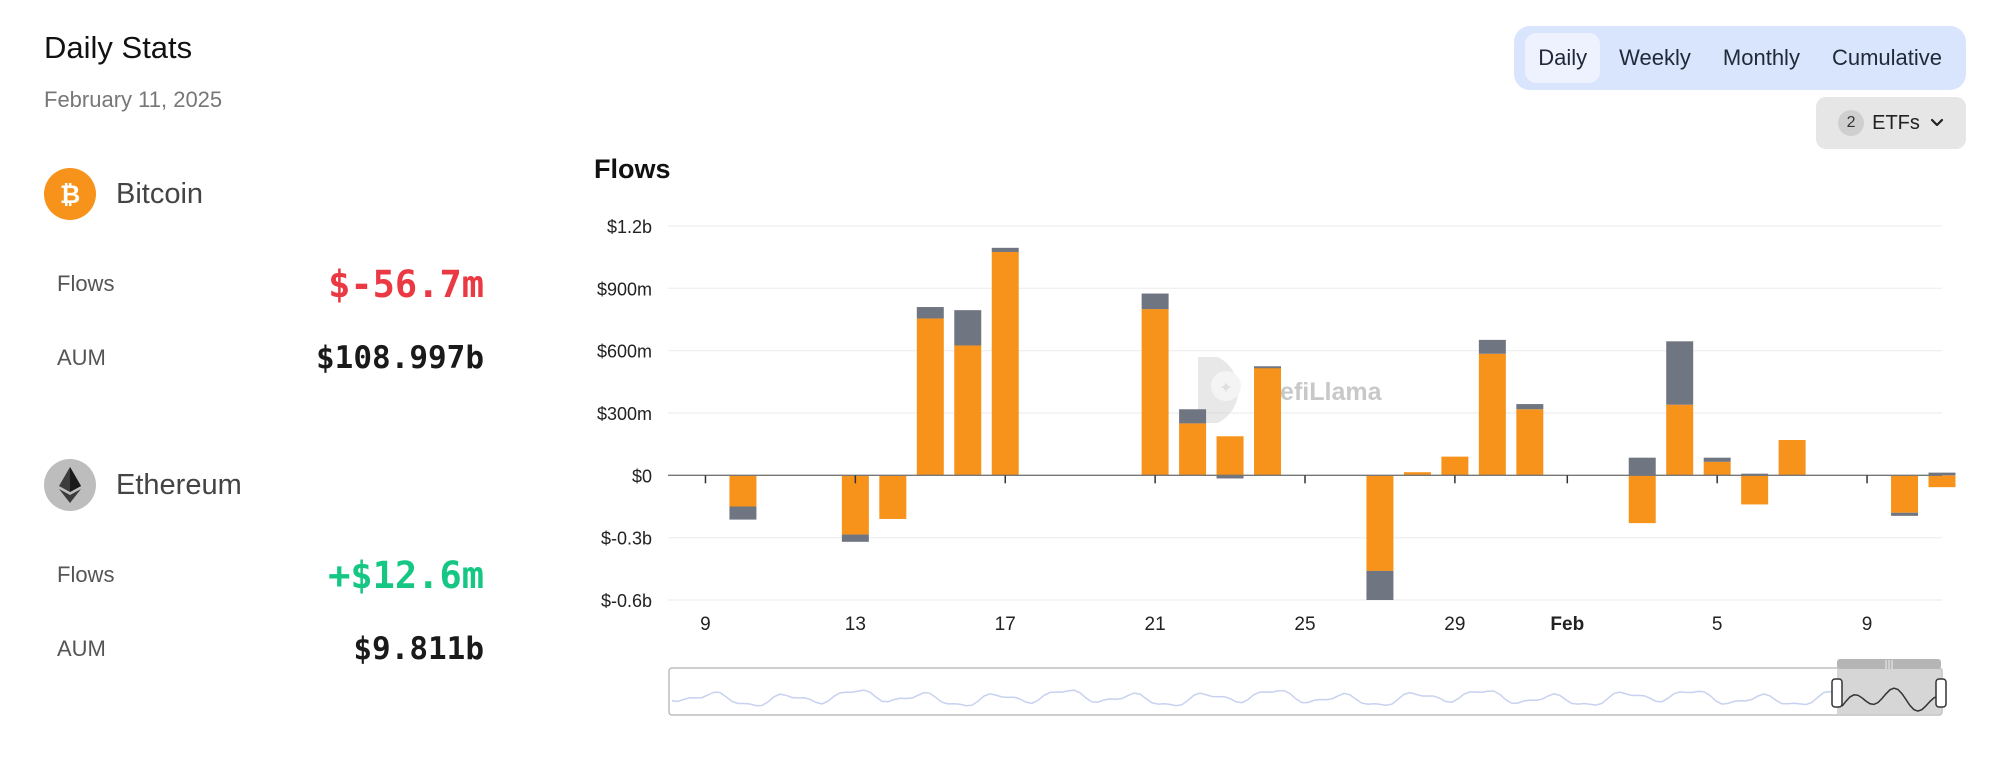 The image size is (2000, 767). I want to click on grip-icon: |||, so click(1888, 665).